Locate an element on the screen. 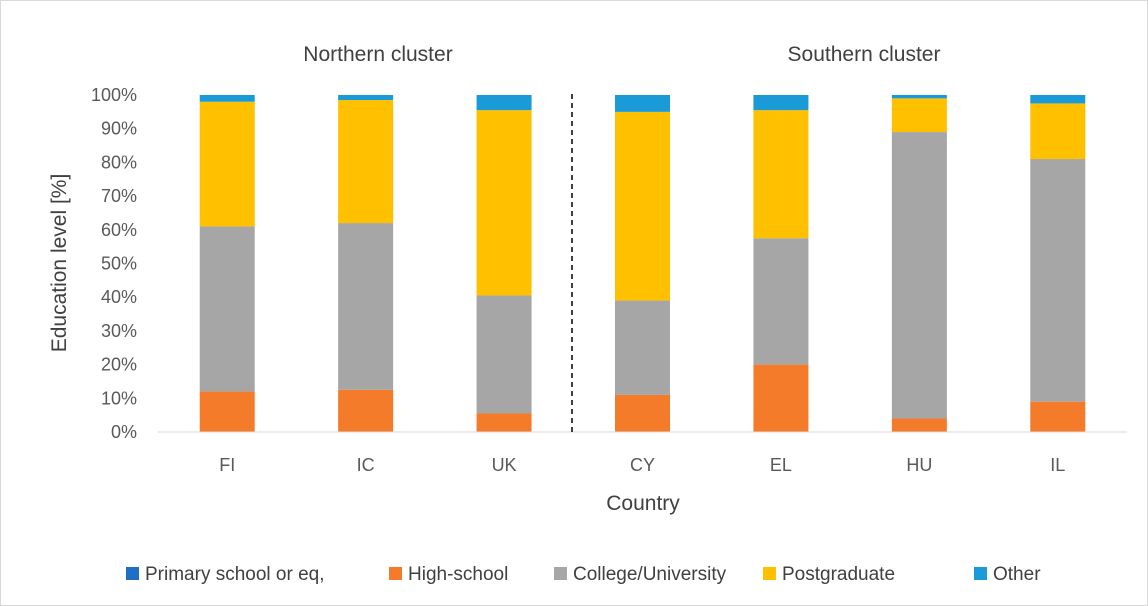  legend-label-4: Other is located at coordinates (1017, 574).